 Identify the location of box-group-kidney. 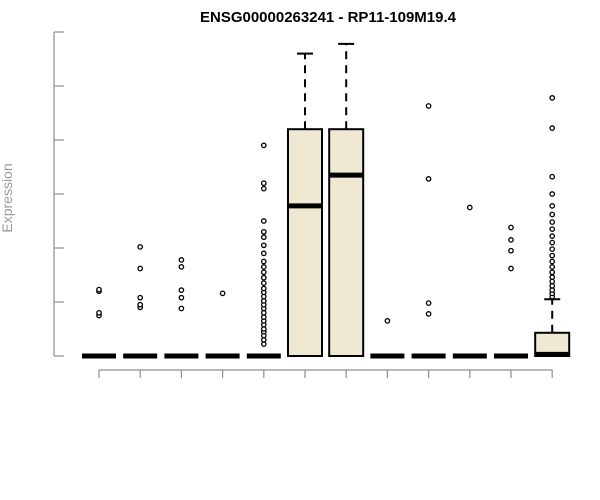
(305, 204).